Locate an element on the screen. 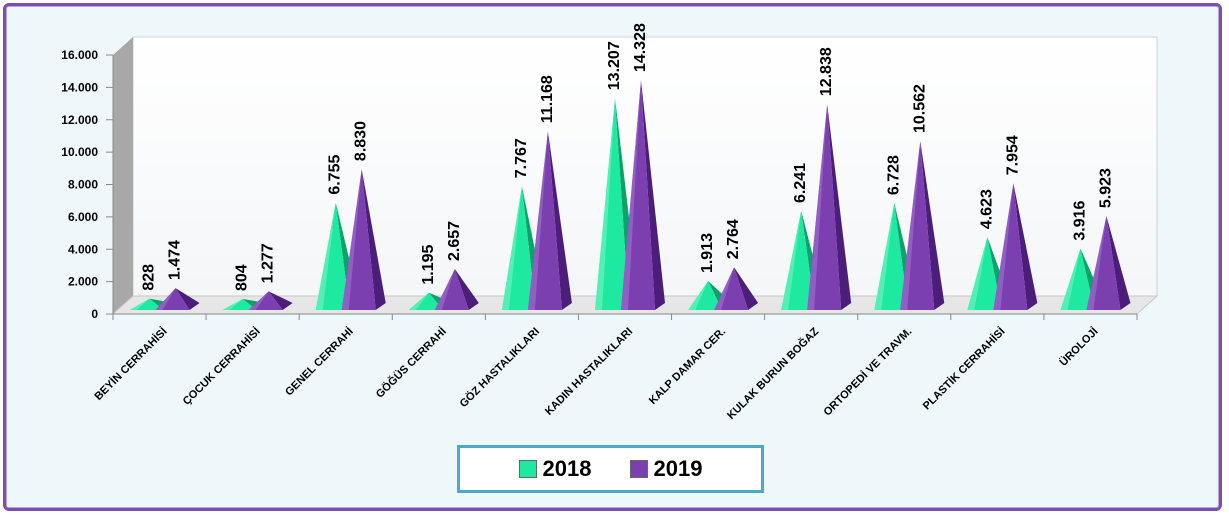 This screenshot has height=518, width=1229. category-label: GÖZ HASTALIKLARI is located at coordinates (499, 367).